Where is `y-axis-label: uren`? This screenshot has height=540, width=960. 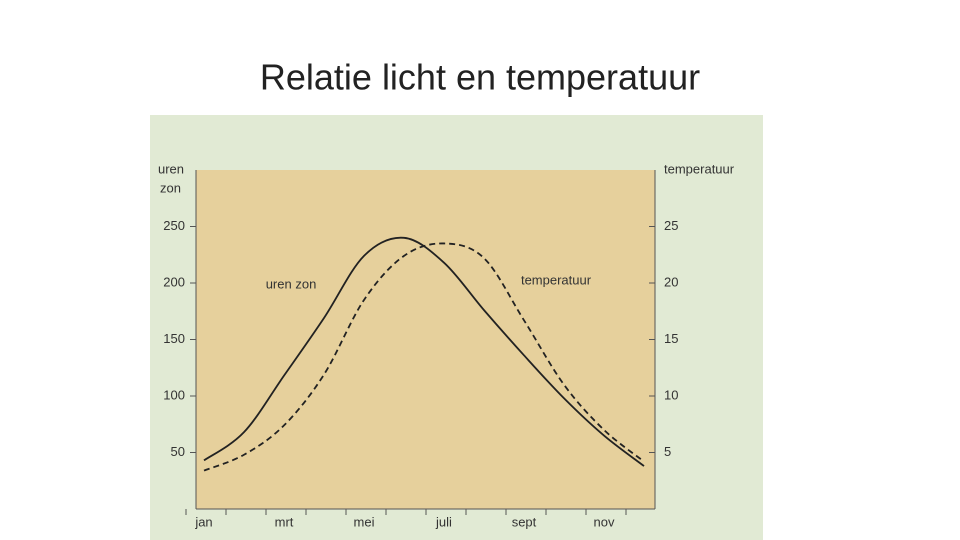 y-axis-label: uren is located at coordinates (171, 168).